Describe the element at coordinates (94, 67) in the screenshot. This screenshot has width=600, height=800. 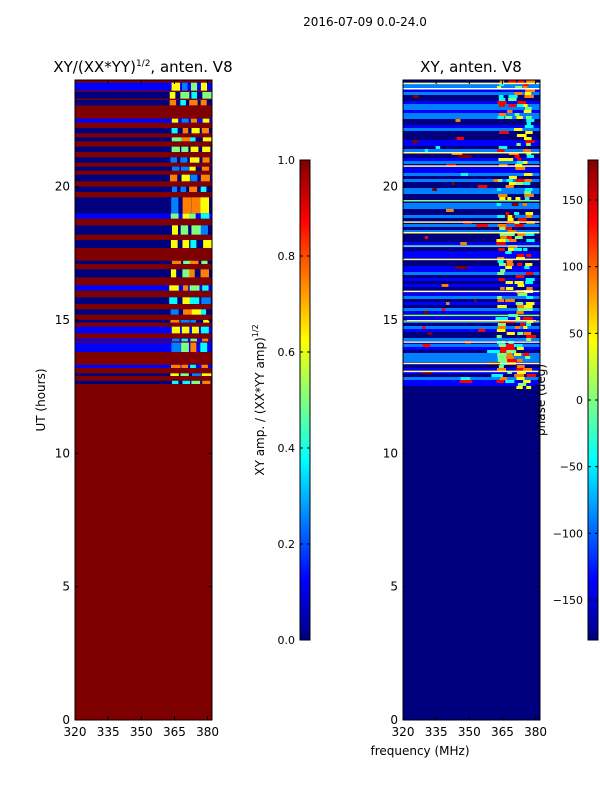
I see `amplitude-title-main: XY/(XX*YY)` at that location.